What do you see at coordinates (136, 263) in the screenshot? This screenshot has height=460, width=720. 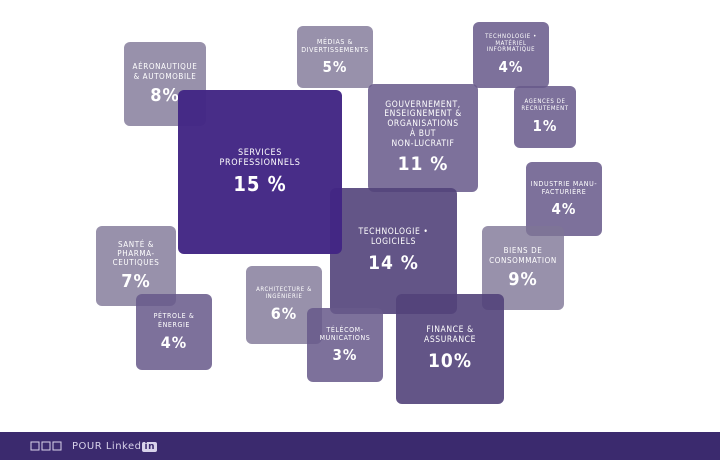 I see `sector-label-line: CEUTIQUES` at bounding box center [136, 263].